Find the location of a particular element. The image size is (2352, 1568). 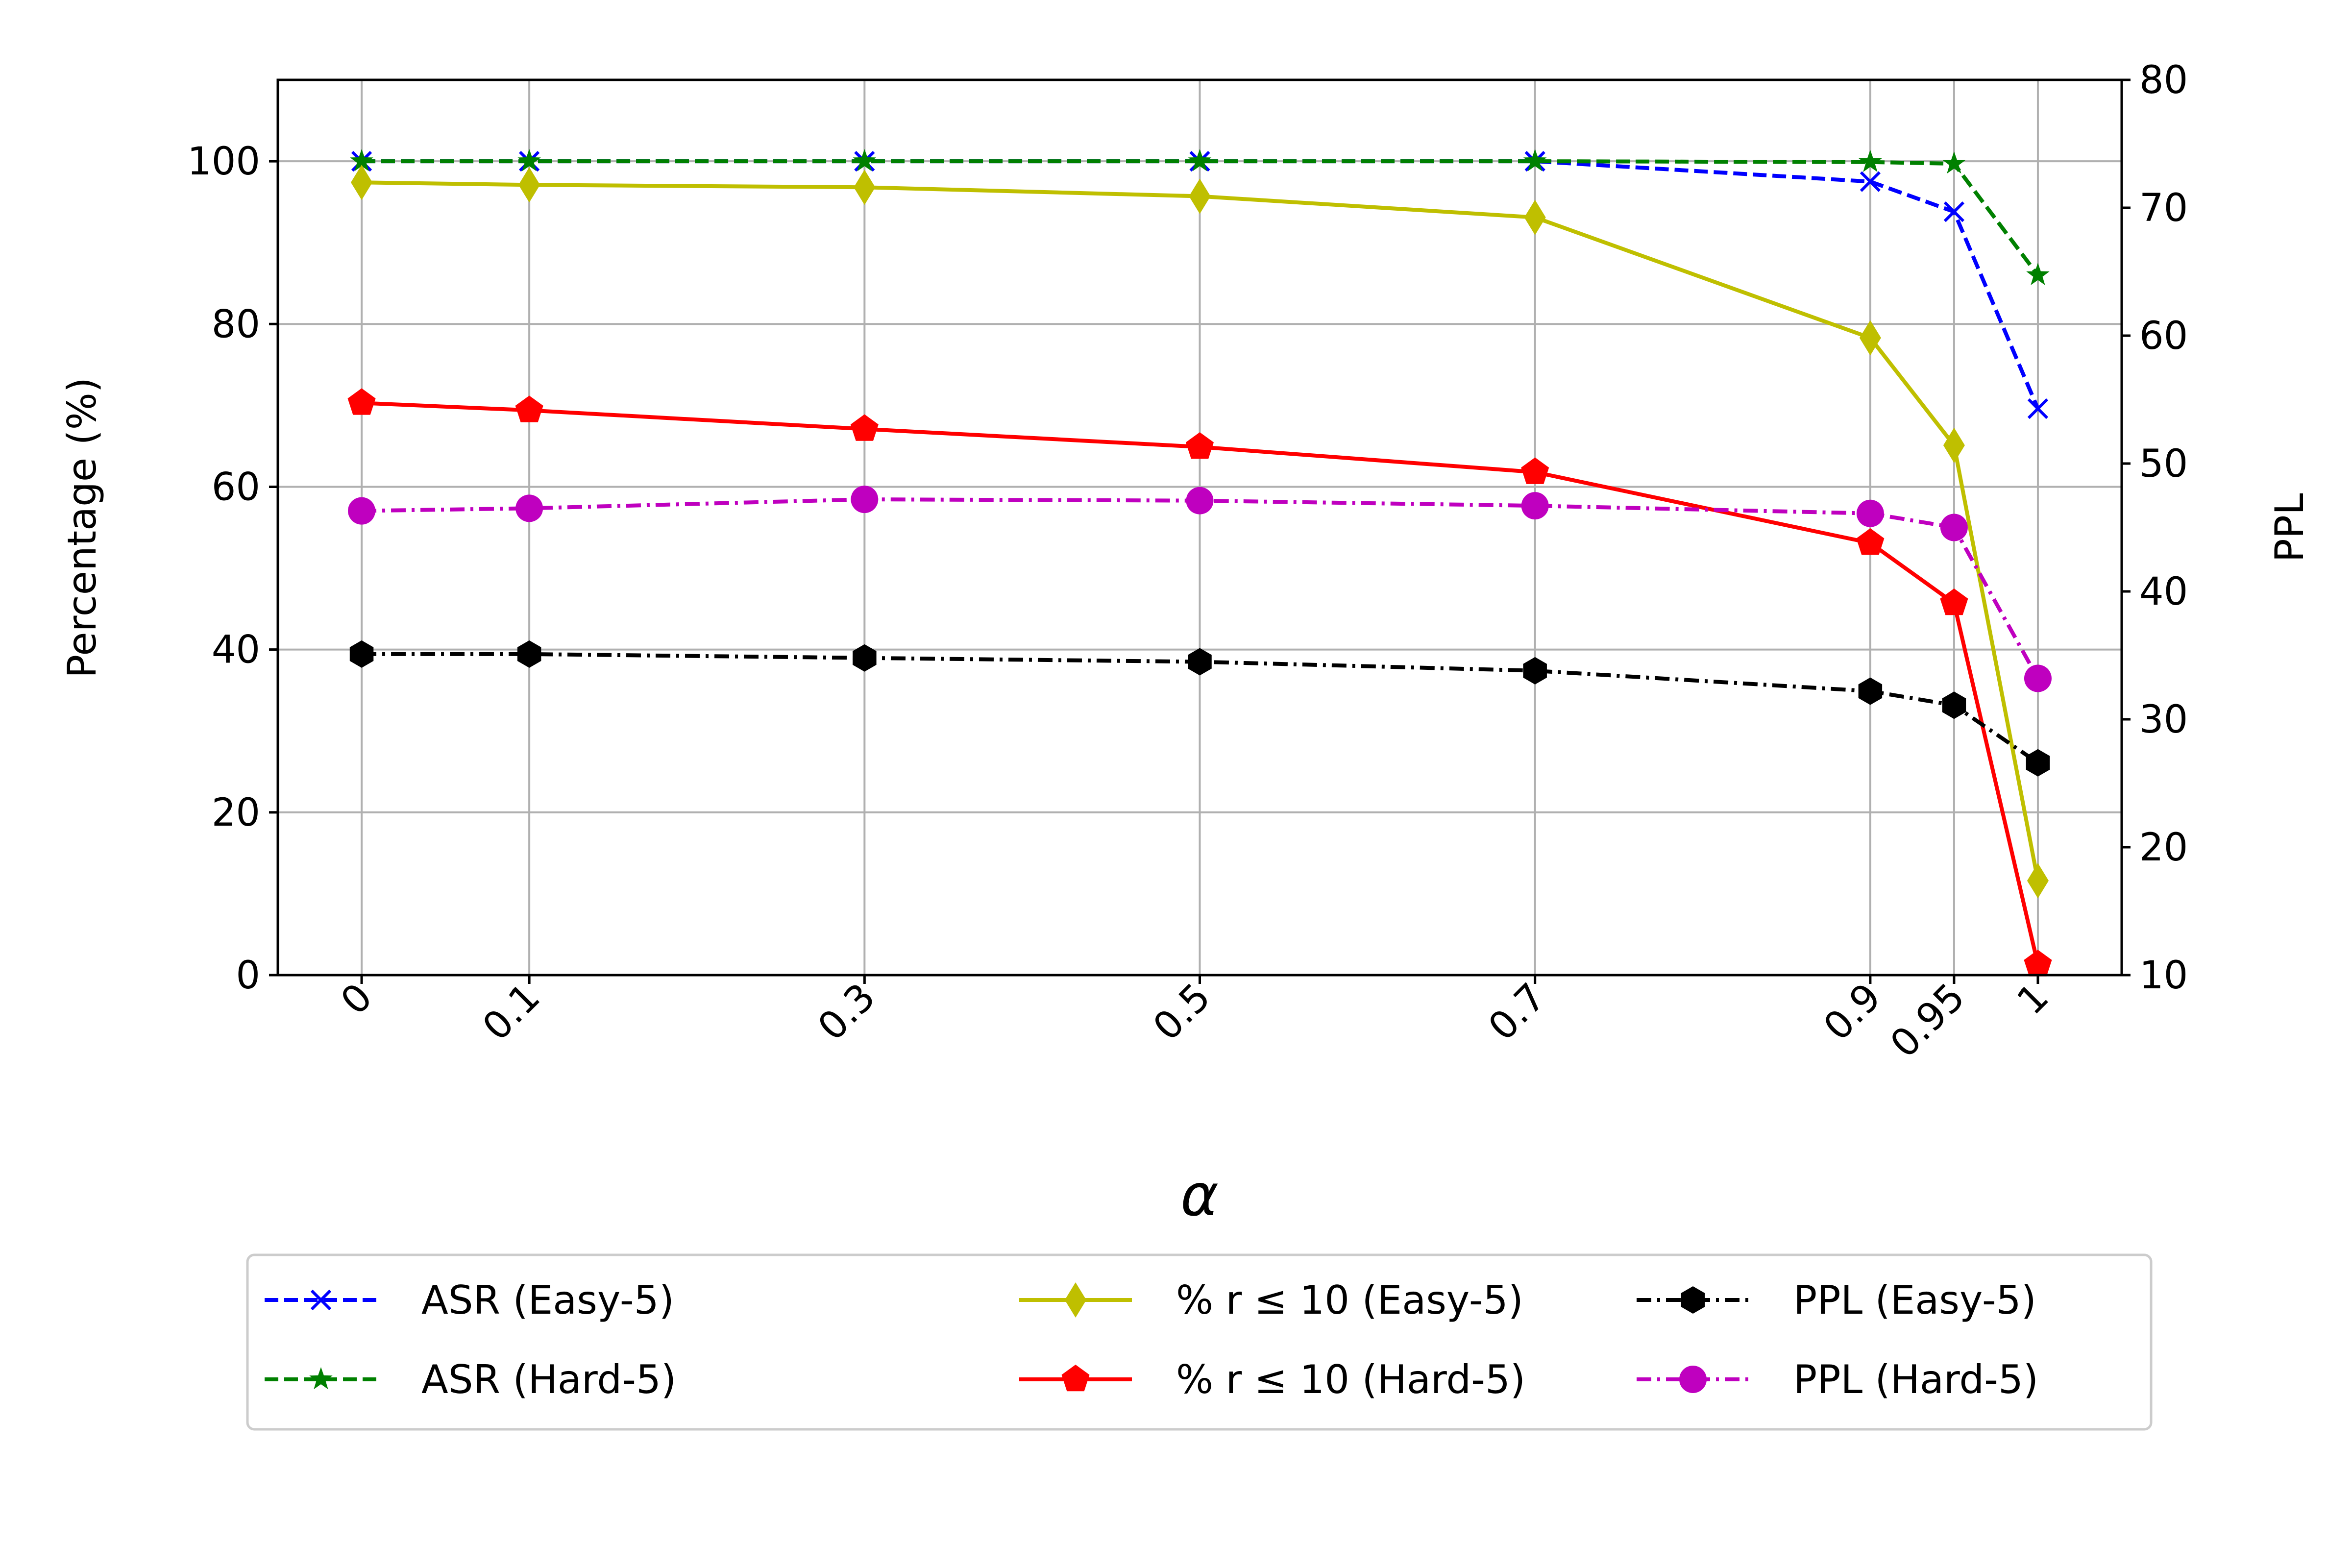

legend-item: ASR (Hard-5) is located at coordinates (470, 1379).